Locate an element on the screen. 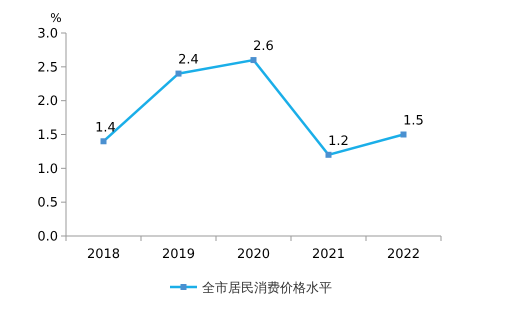  ytick: 1.0 is located at coordinates (47, 169).